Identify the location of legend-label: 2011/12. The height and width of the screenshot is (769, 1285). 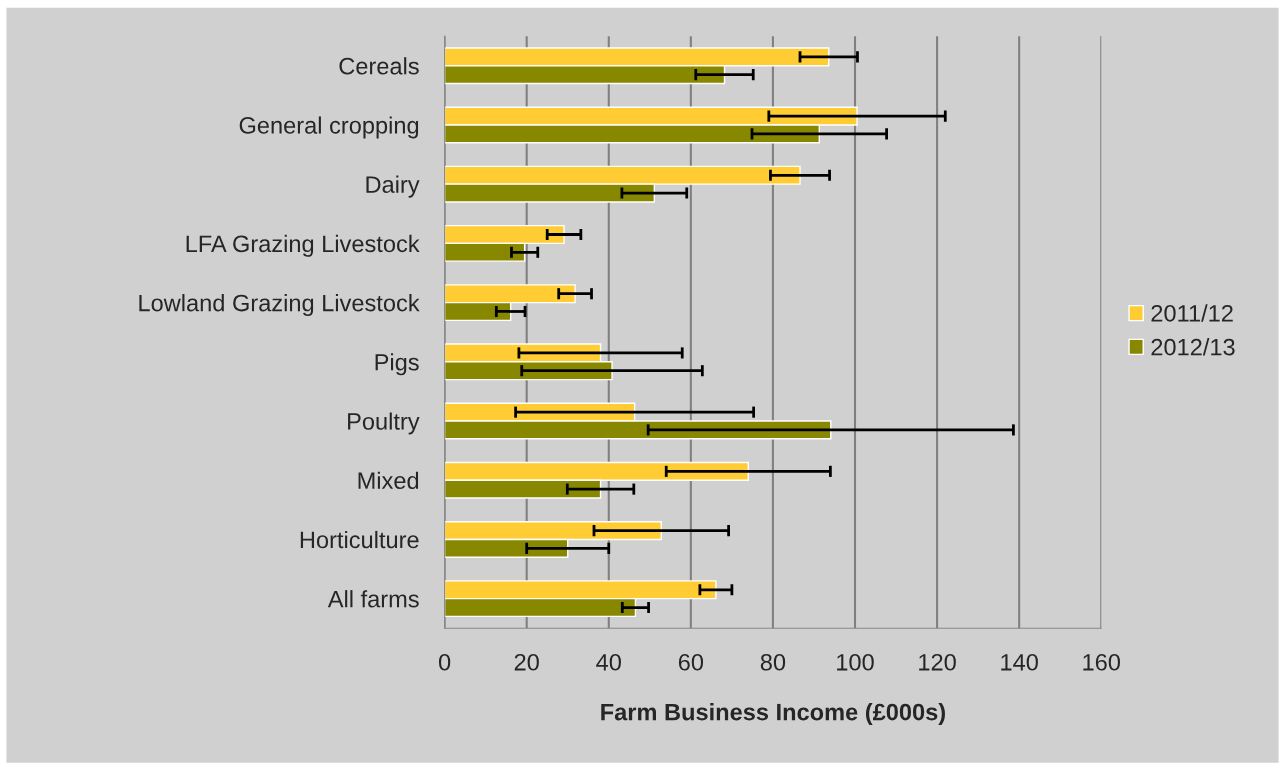
(1192, 313).